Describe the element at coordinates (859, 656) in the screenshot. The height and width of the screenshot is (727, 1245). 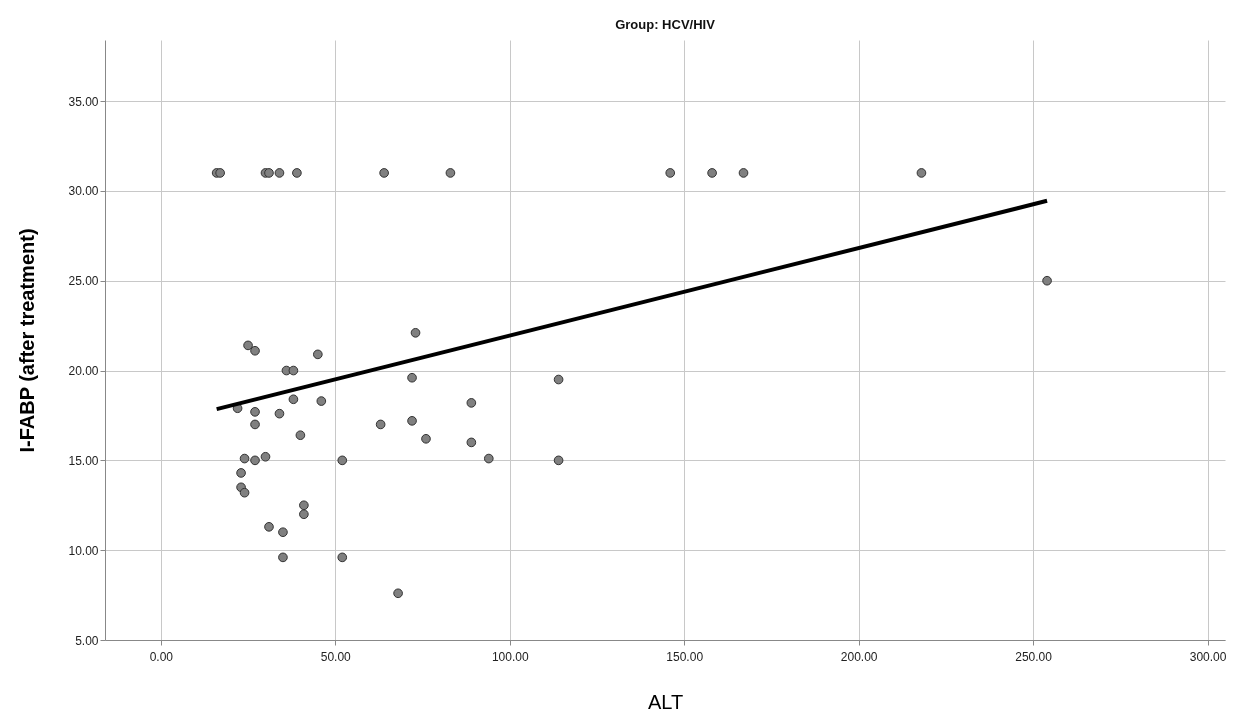
I see `x-tick-label: 200.00` at that location.